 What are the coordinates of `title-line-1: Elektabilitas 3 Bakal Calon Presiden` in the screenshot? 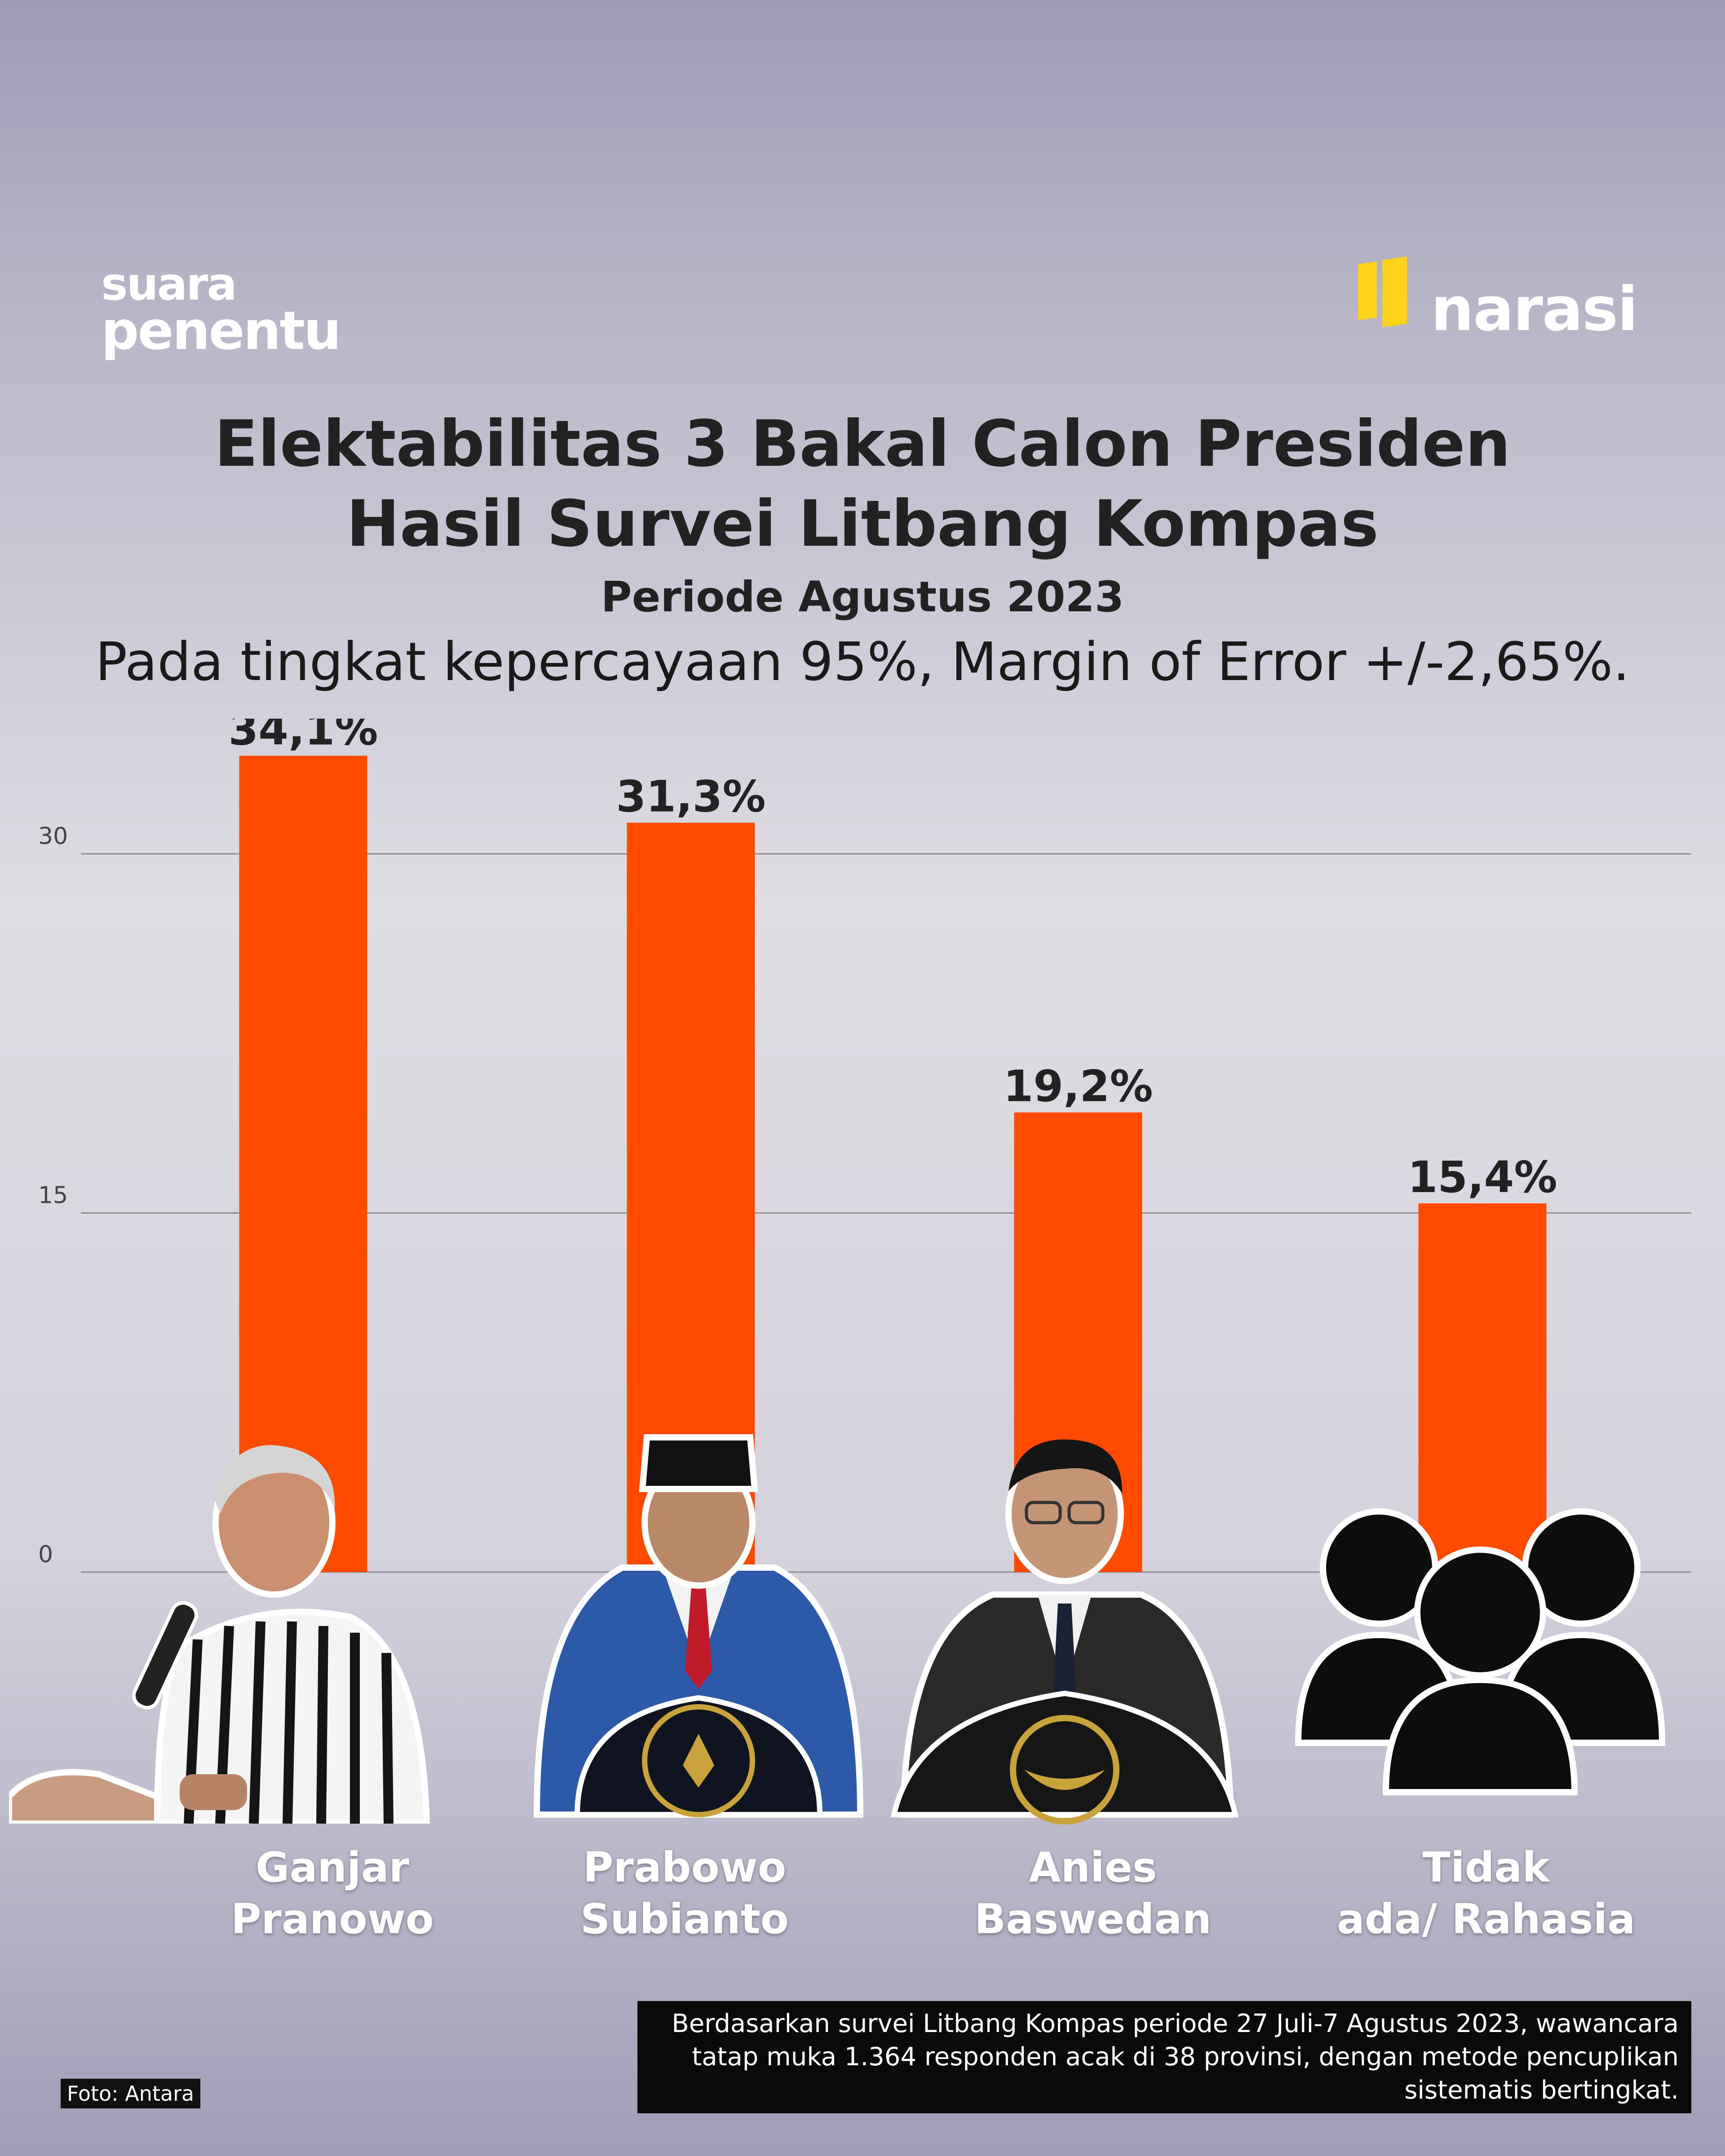 It's located at (862, 444).